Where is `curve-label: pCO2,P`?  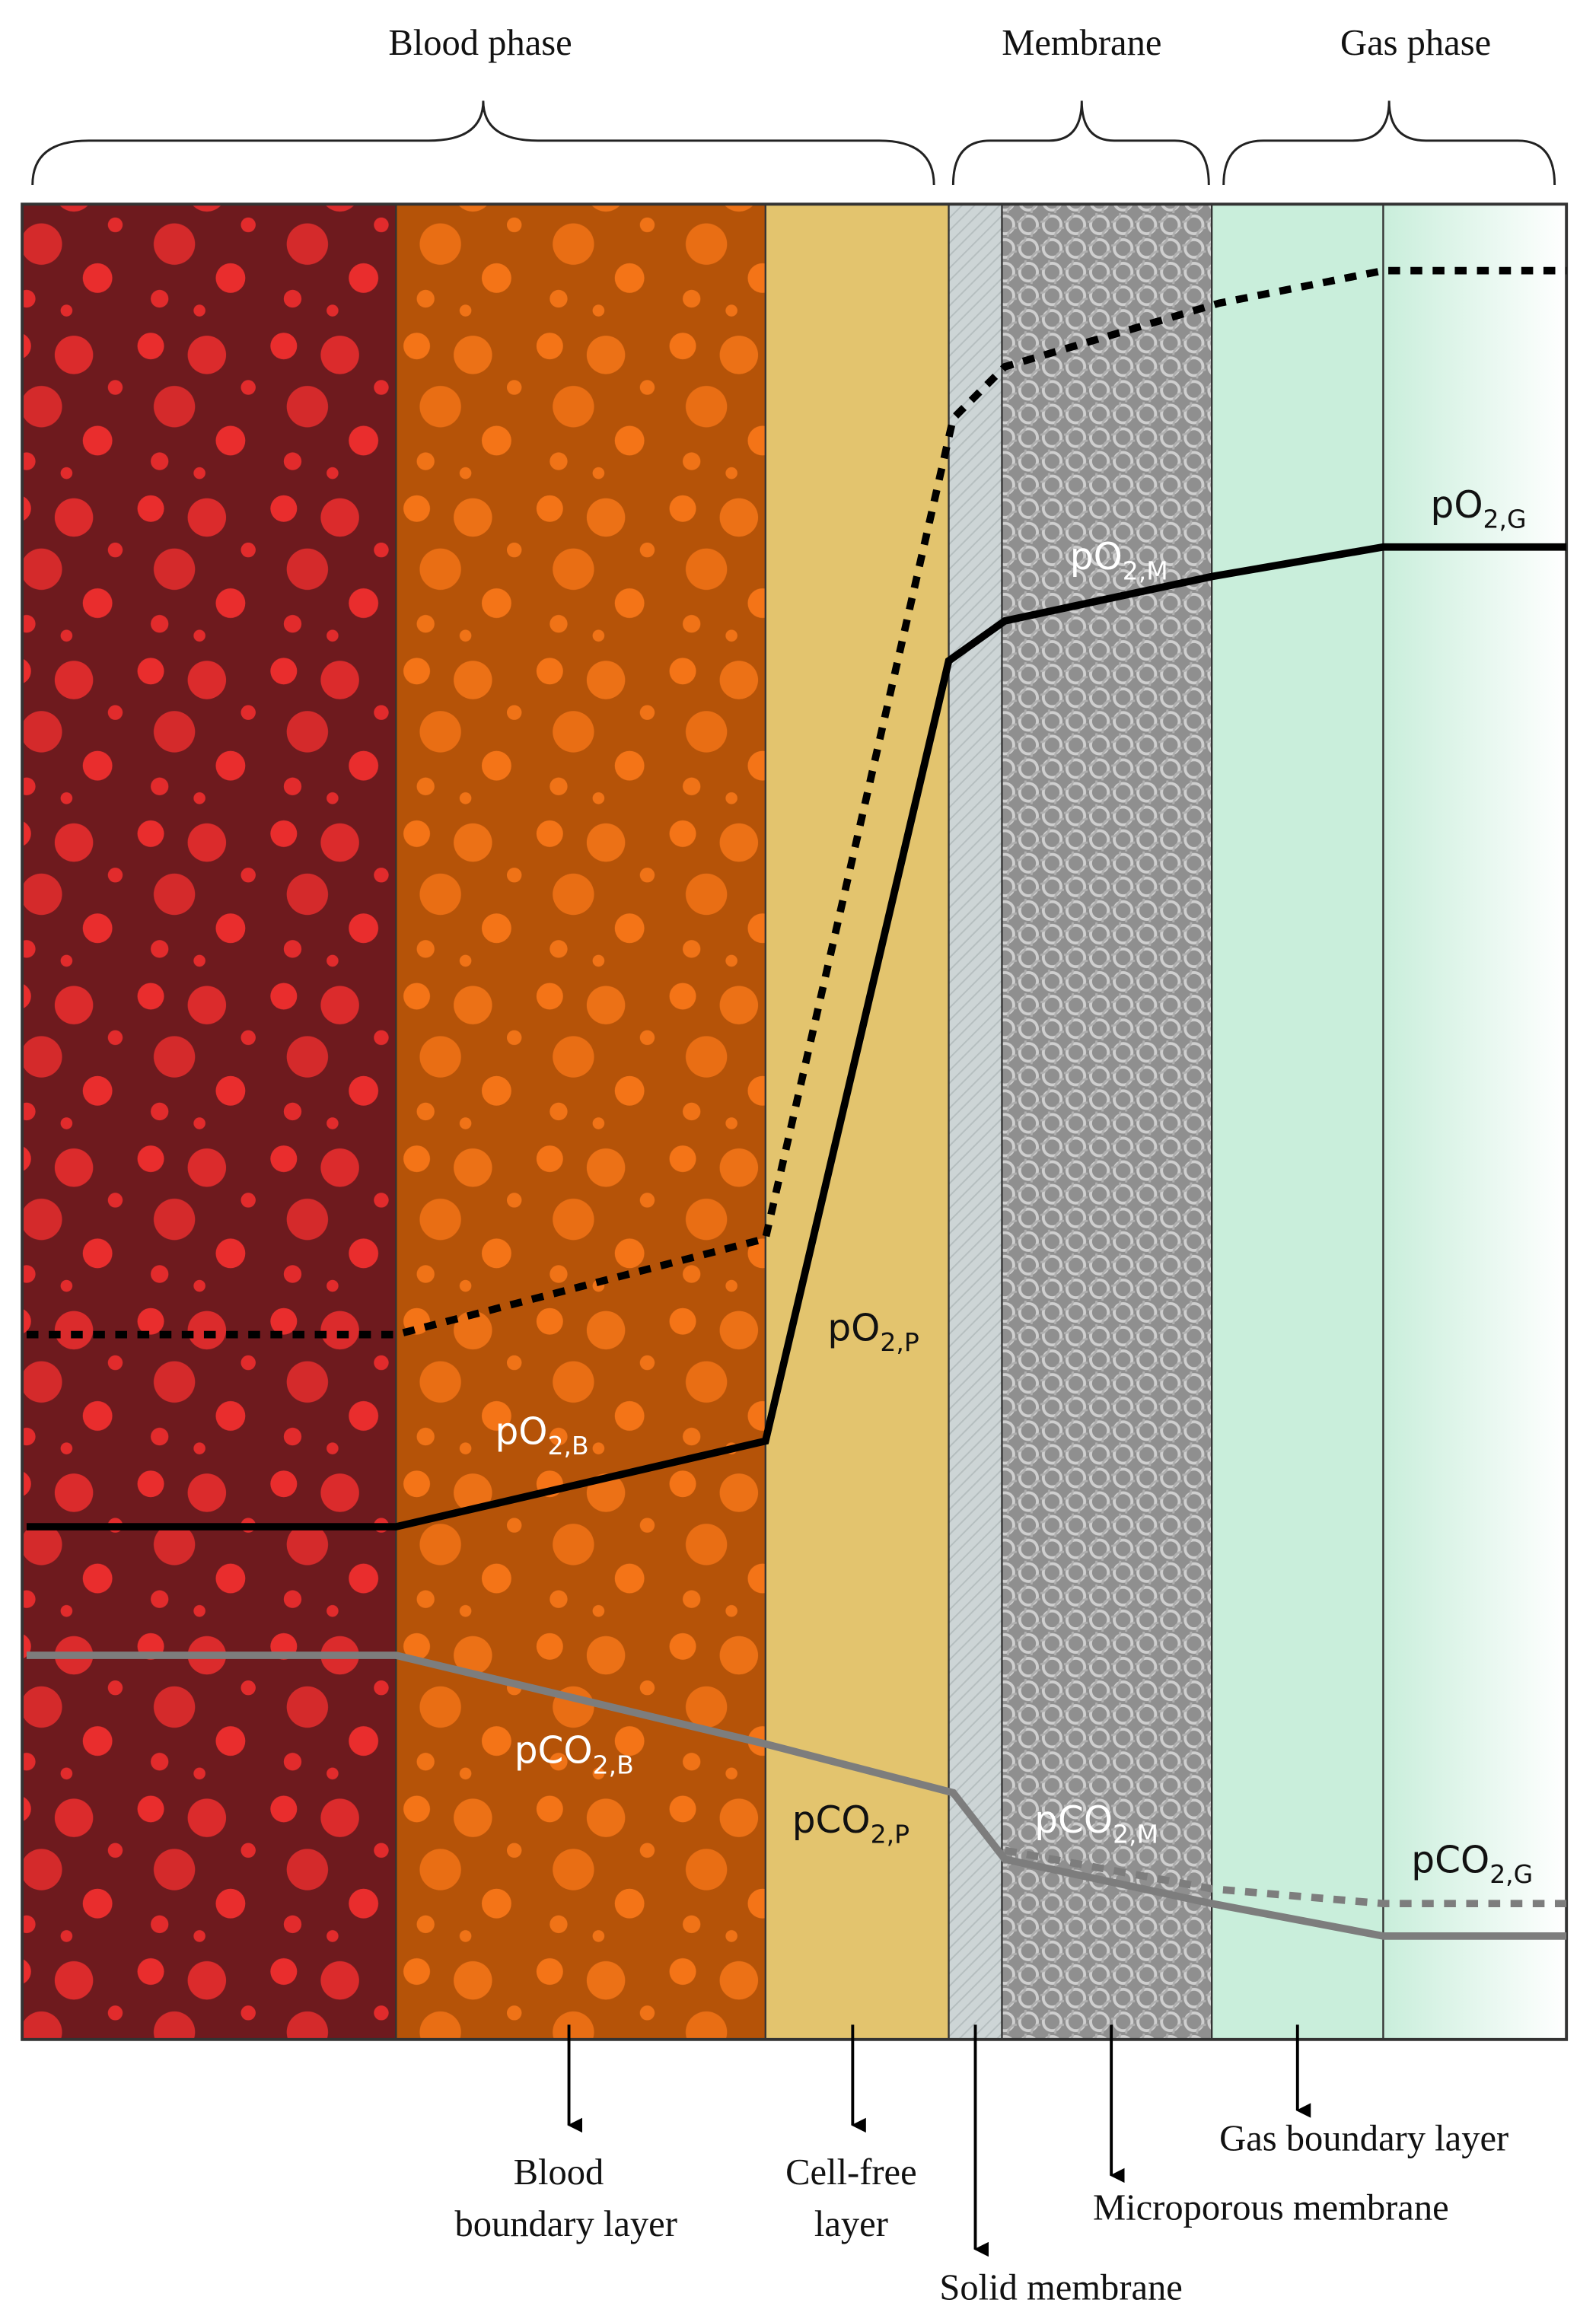 curve-label: pCO2,P is located at coordinates (850, 1824).